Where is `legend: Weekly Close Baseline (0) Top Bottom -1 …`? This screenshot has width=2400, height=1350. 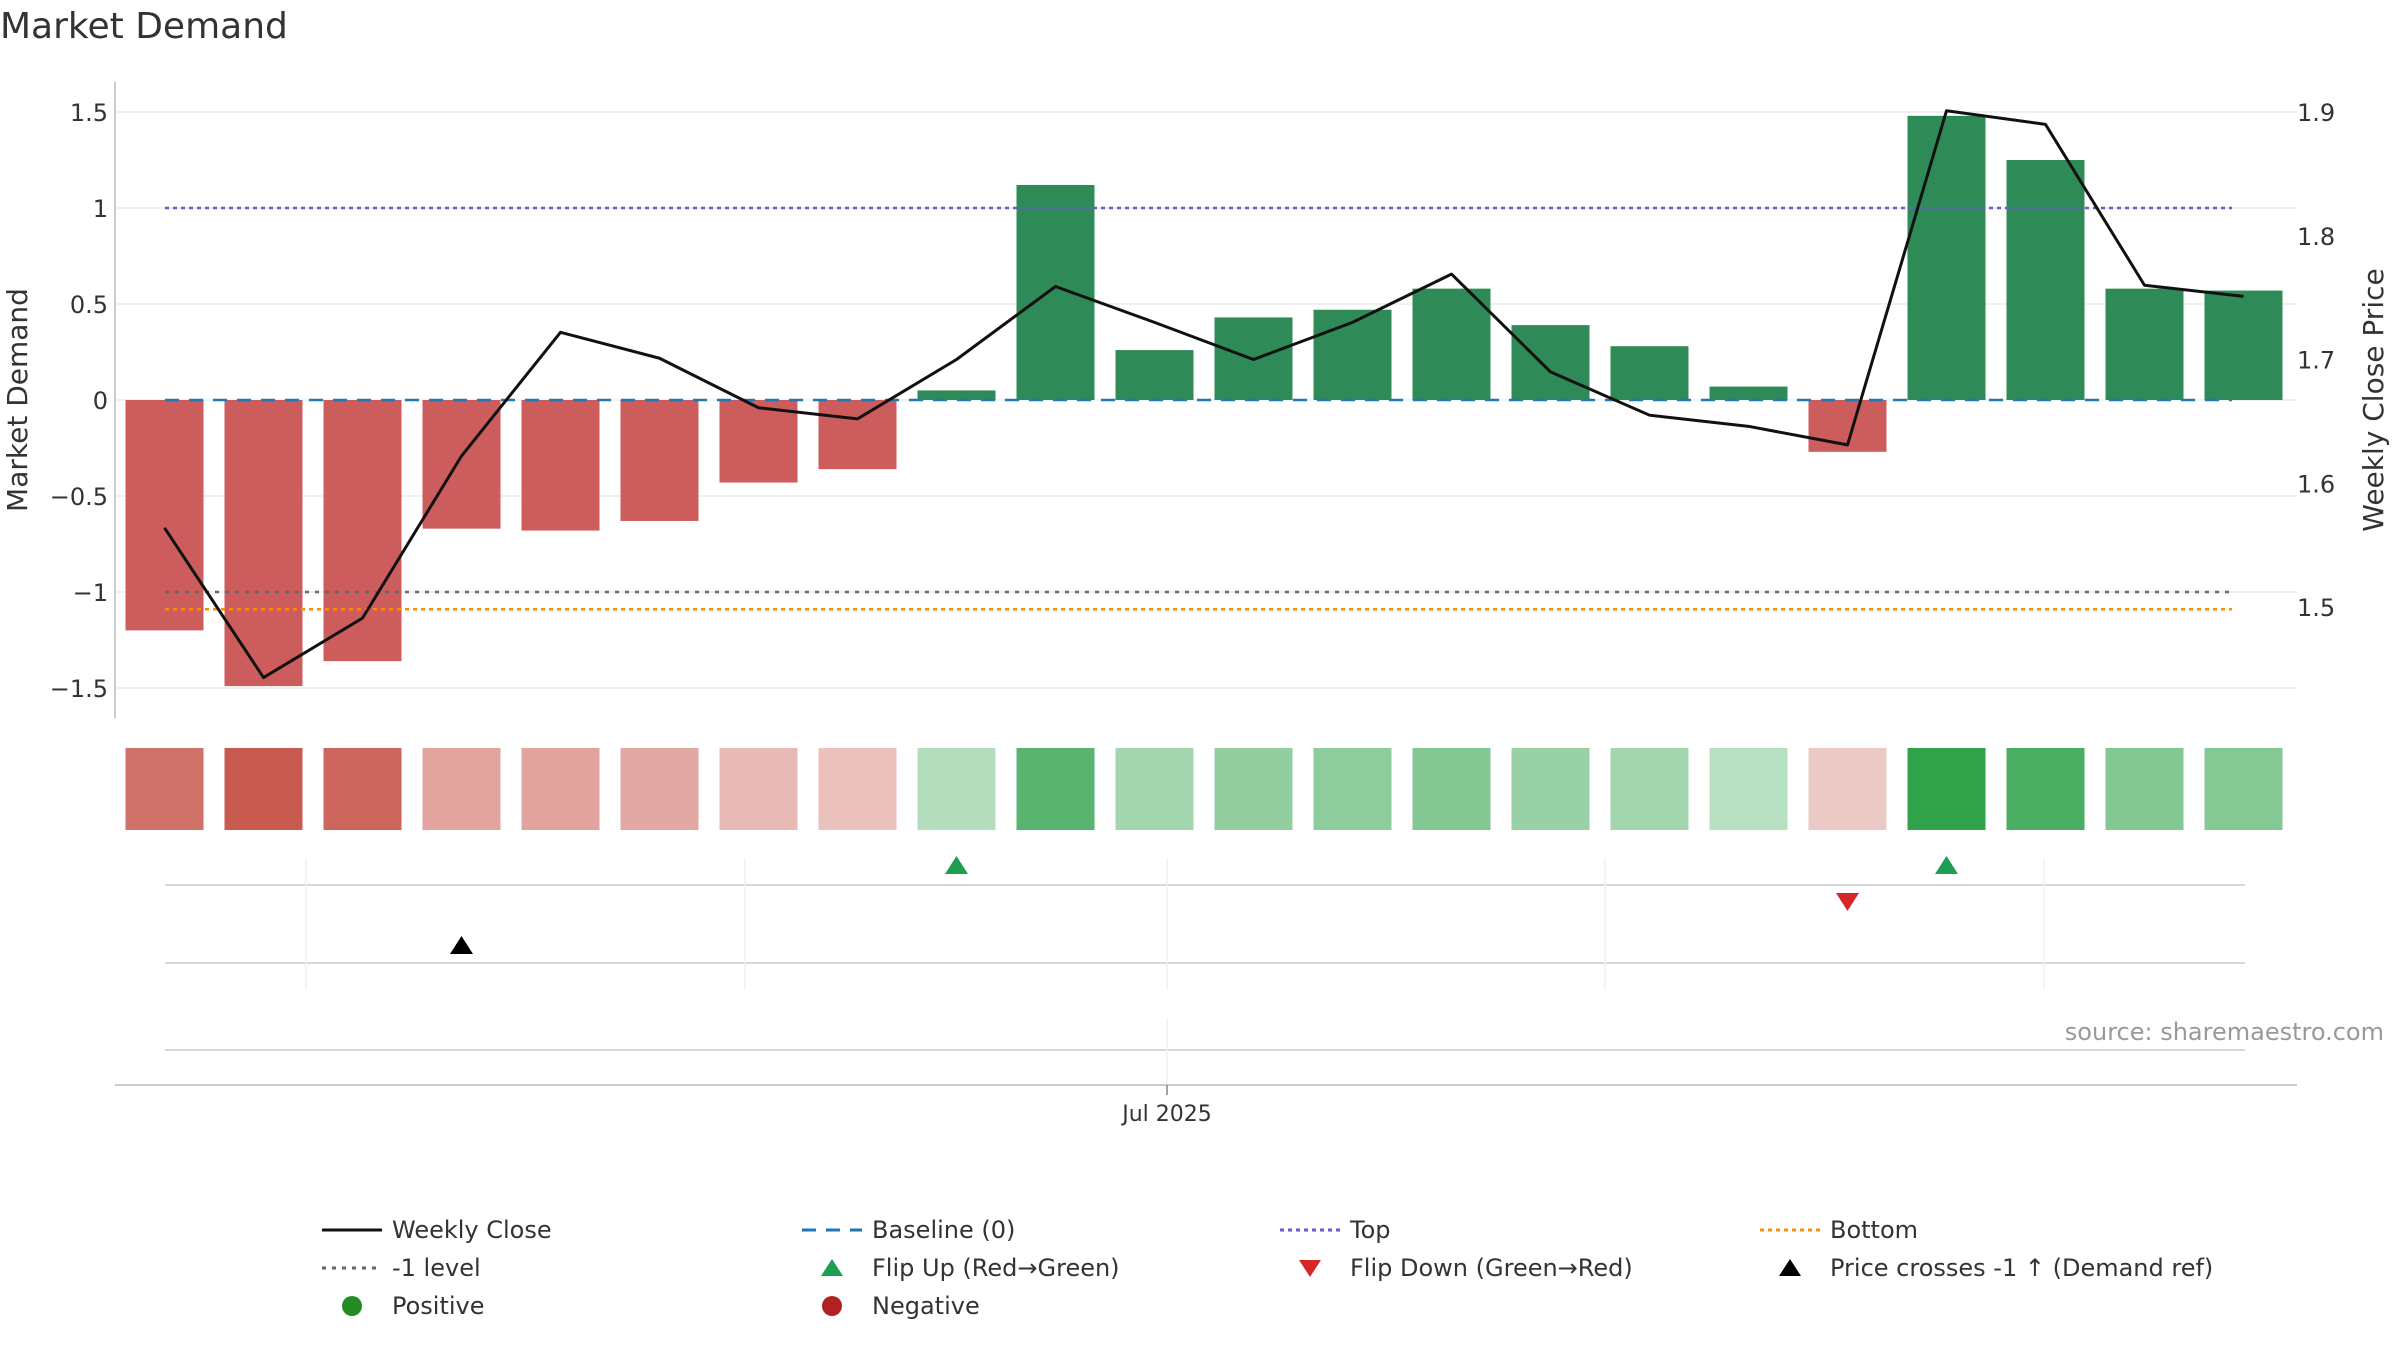 legend: Weekly Close Baseline (0) Top Bottom -1 … is located at coordinates (1200, 1277).